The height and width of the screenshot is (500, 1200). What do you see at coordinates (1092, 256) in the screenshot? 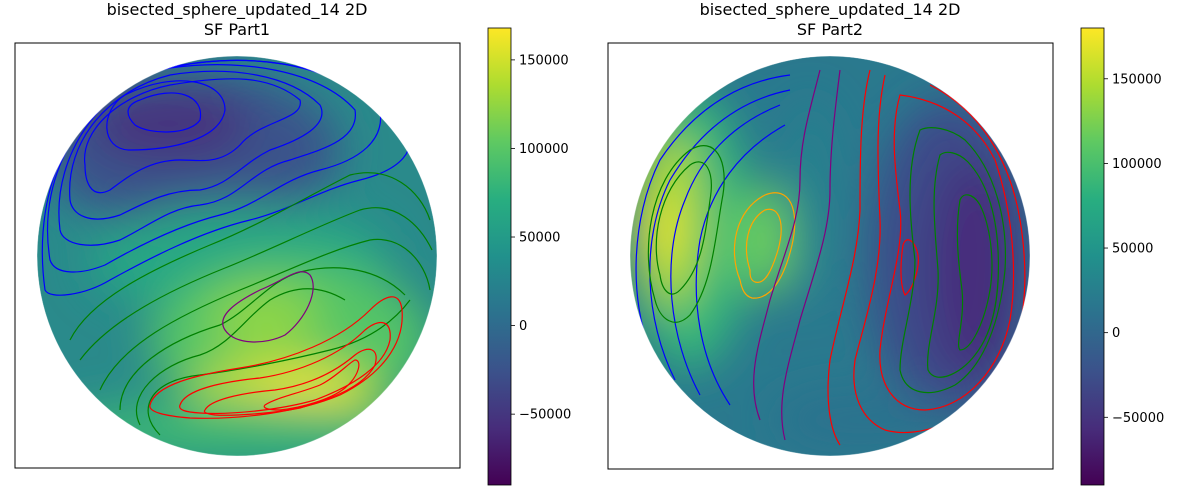
I see `panel-2-colorbar` at bounding box center [1092, 256].